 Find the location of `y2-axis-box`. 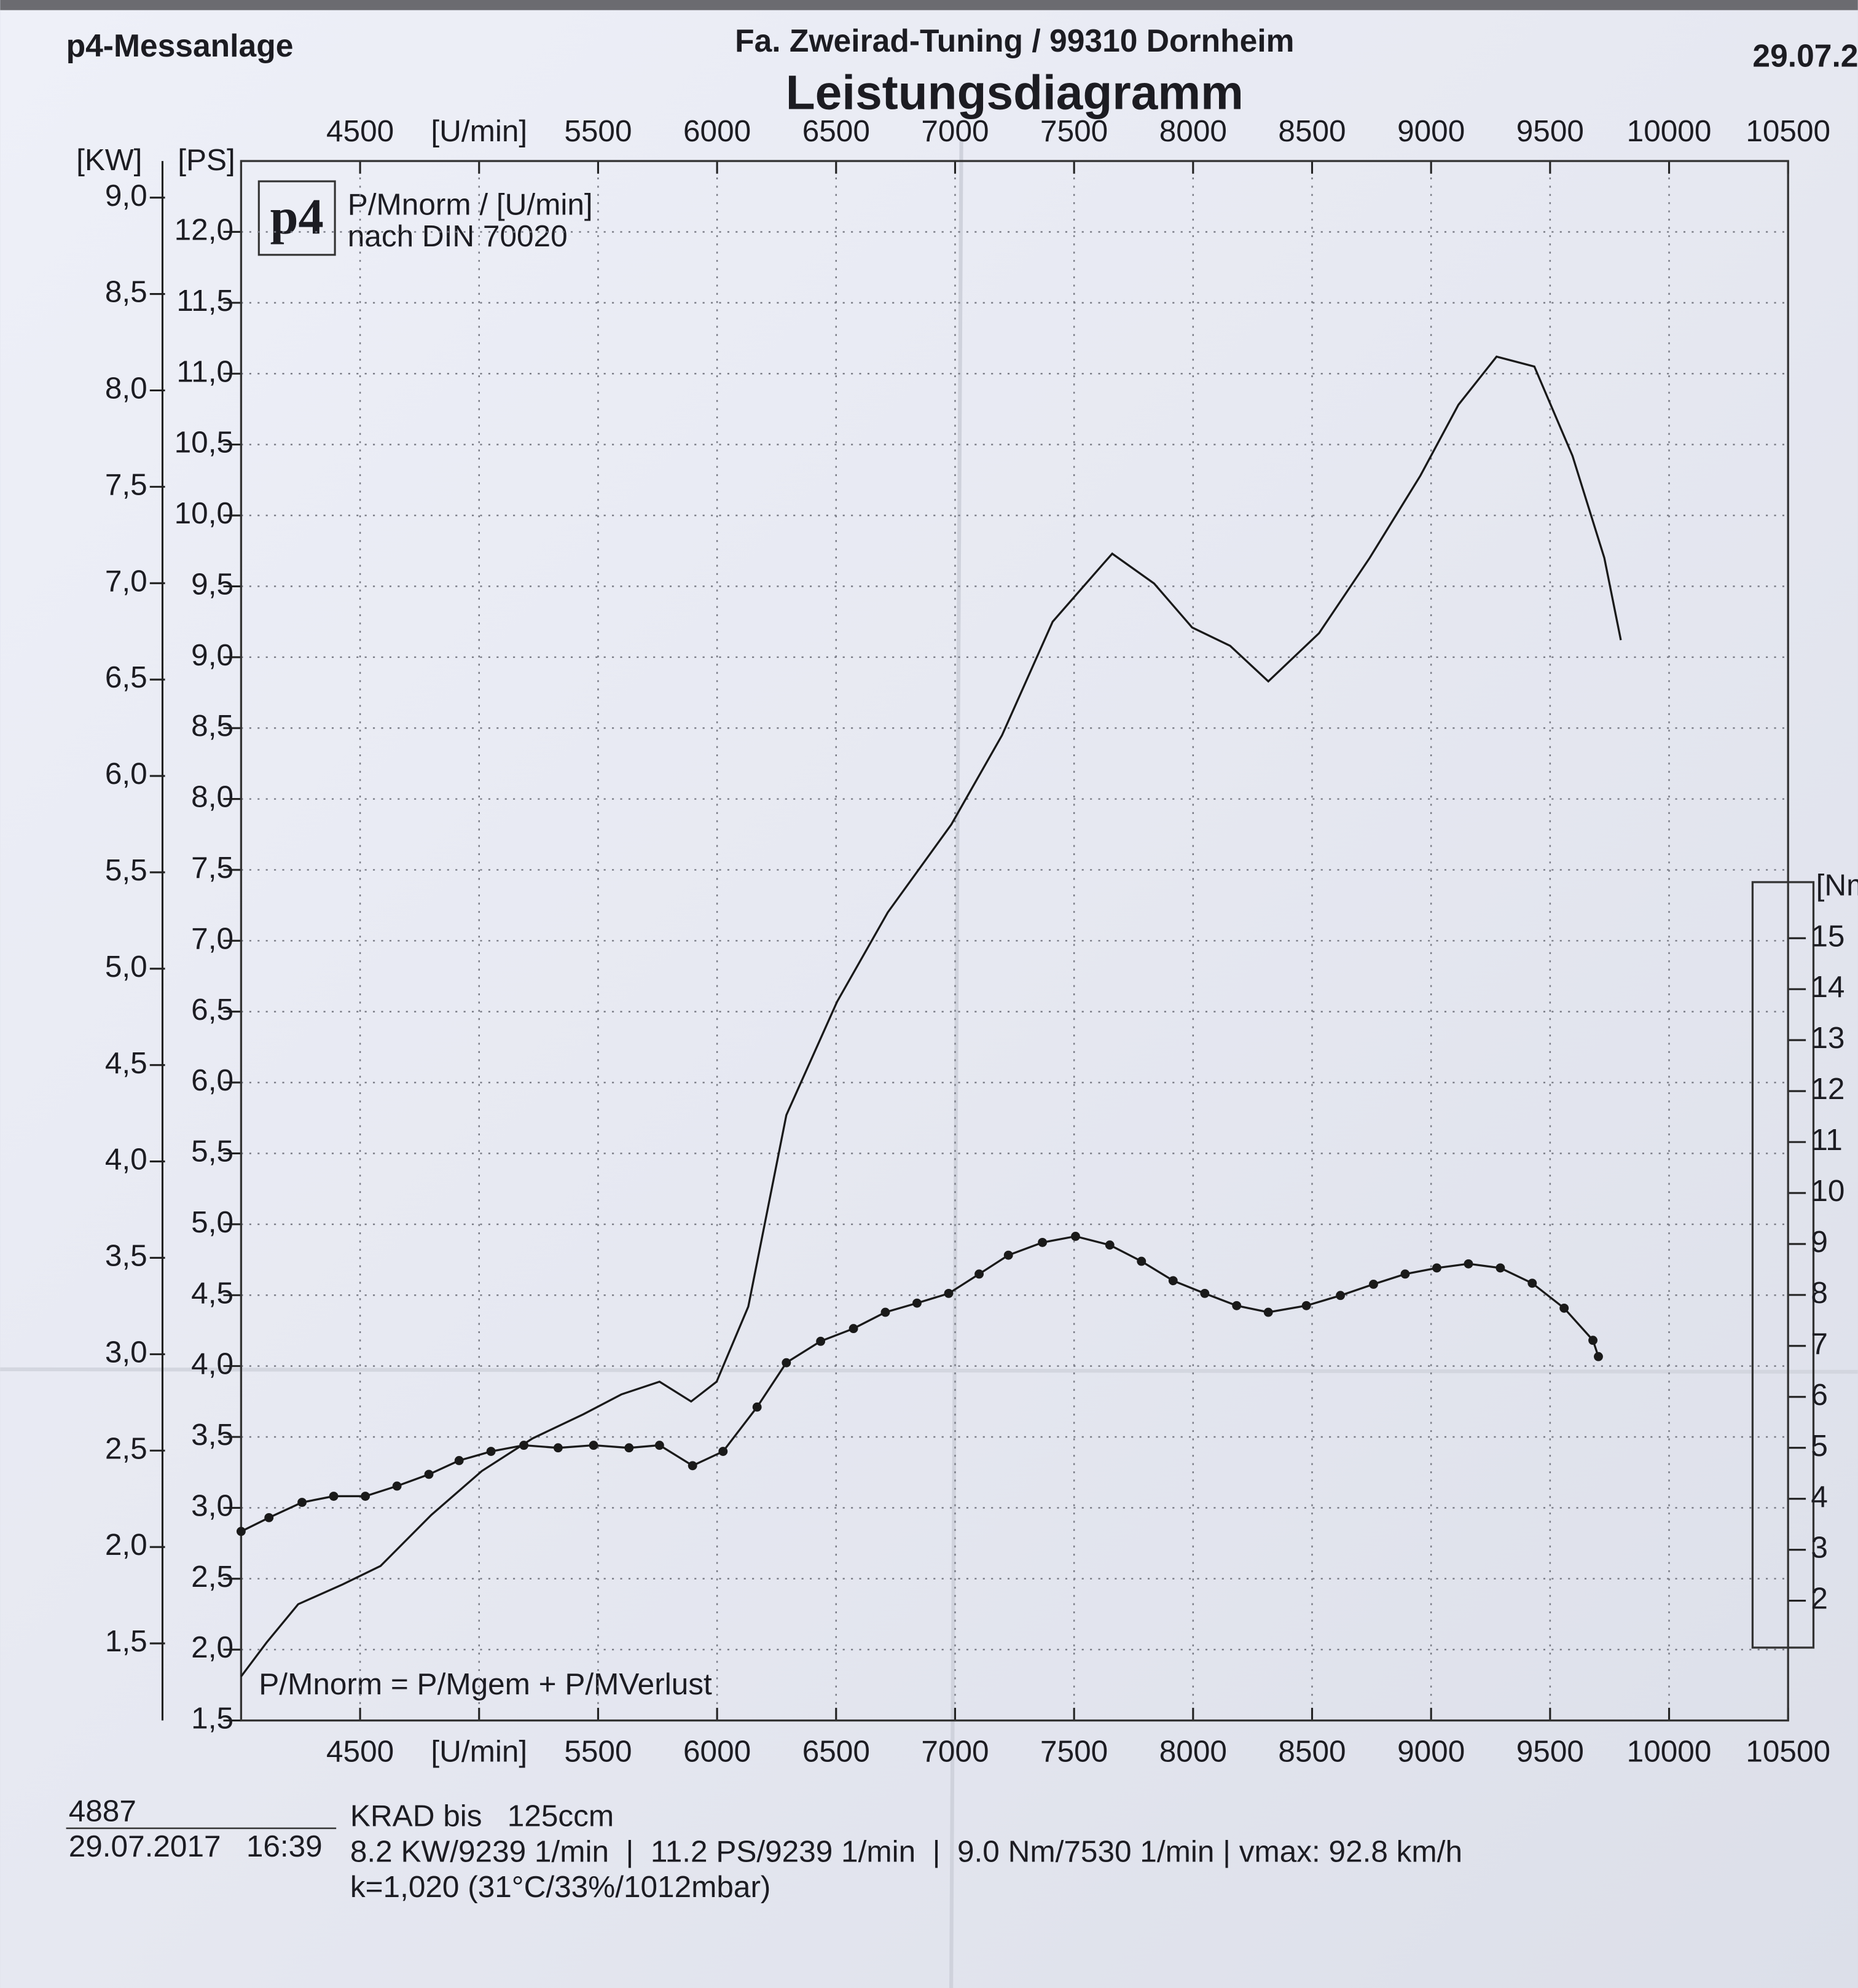

y2-axis-box is located at coordinates (1783, 1265).